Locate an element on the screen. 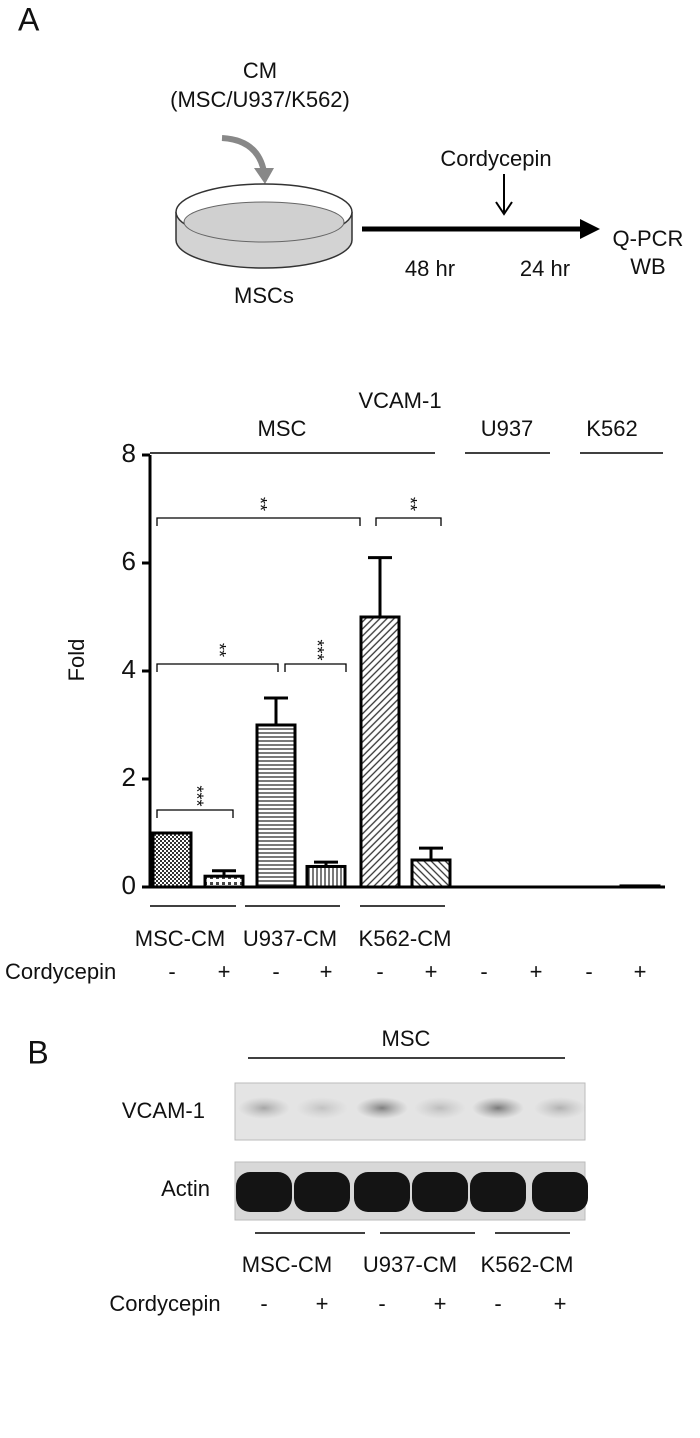  blot: - + - + - + MSC-CM U937-CM K562-CM is located at coordinates (412, 1206).